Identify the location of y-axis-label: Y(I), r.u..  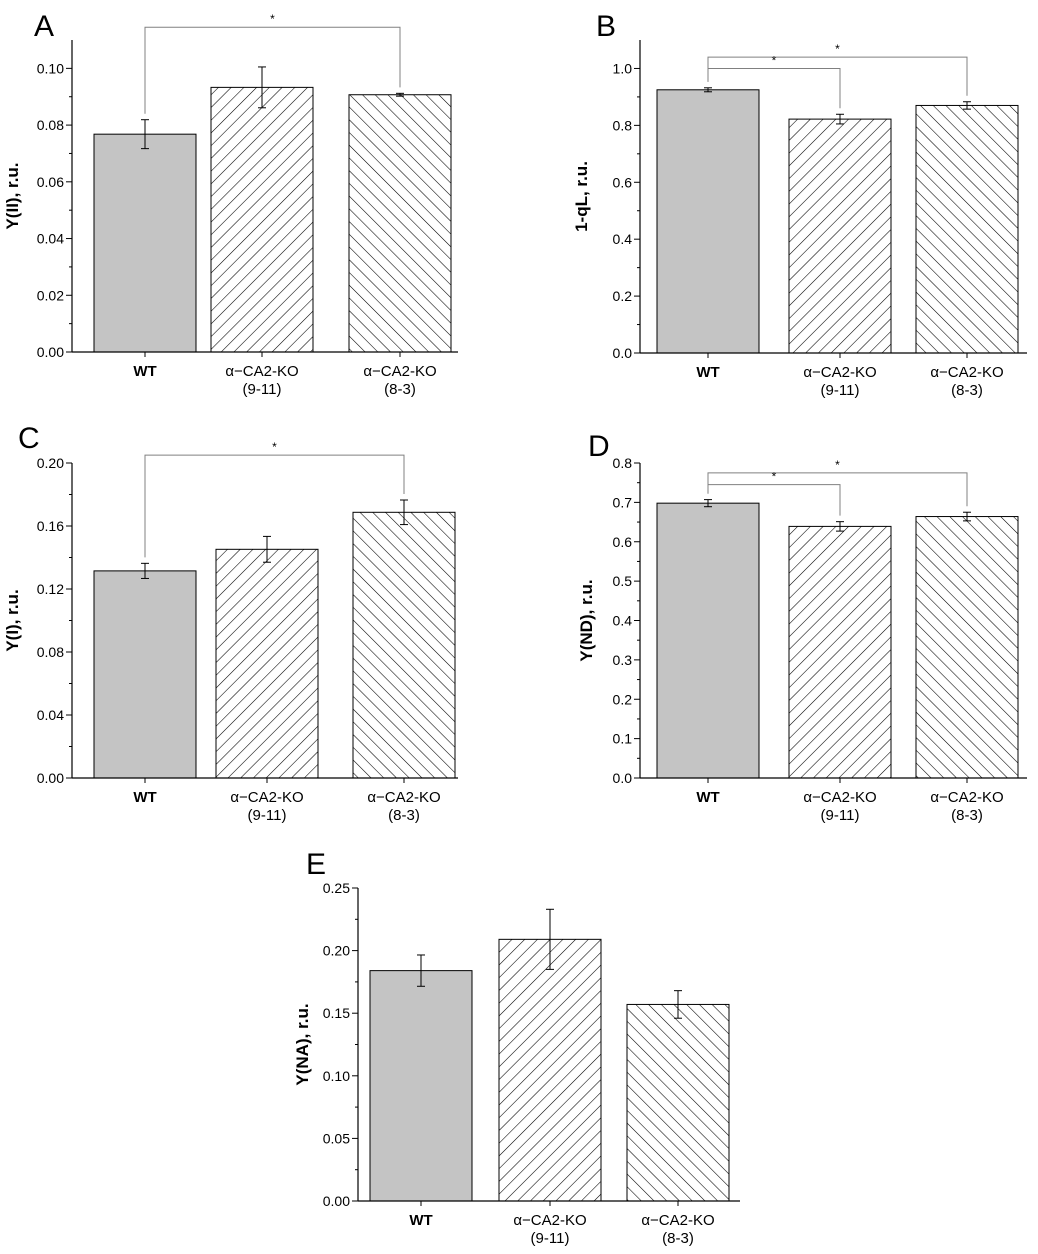
(12, 620).